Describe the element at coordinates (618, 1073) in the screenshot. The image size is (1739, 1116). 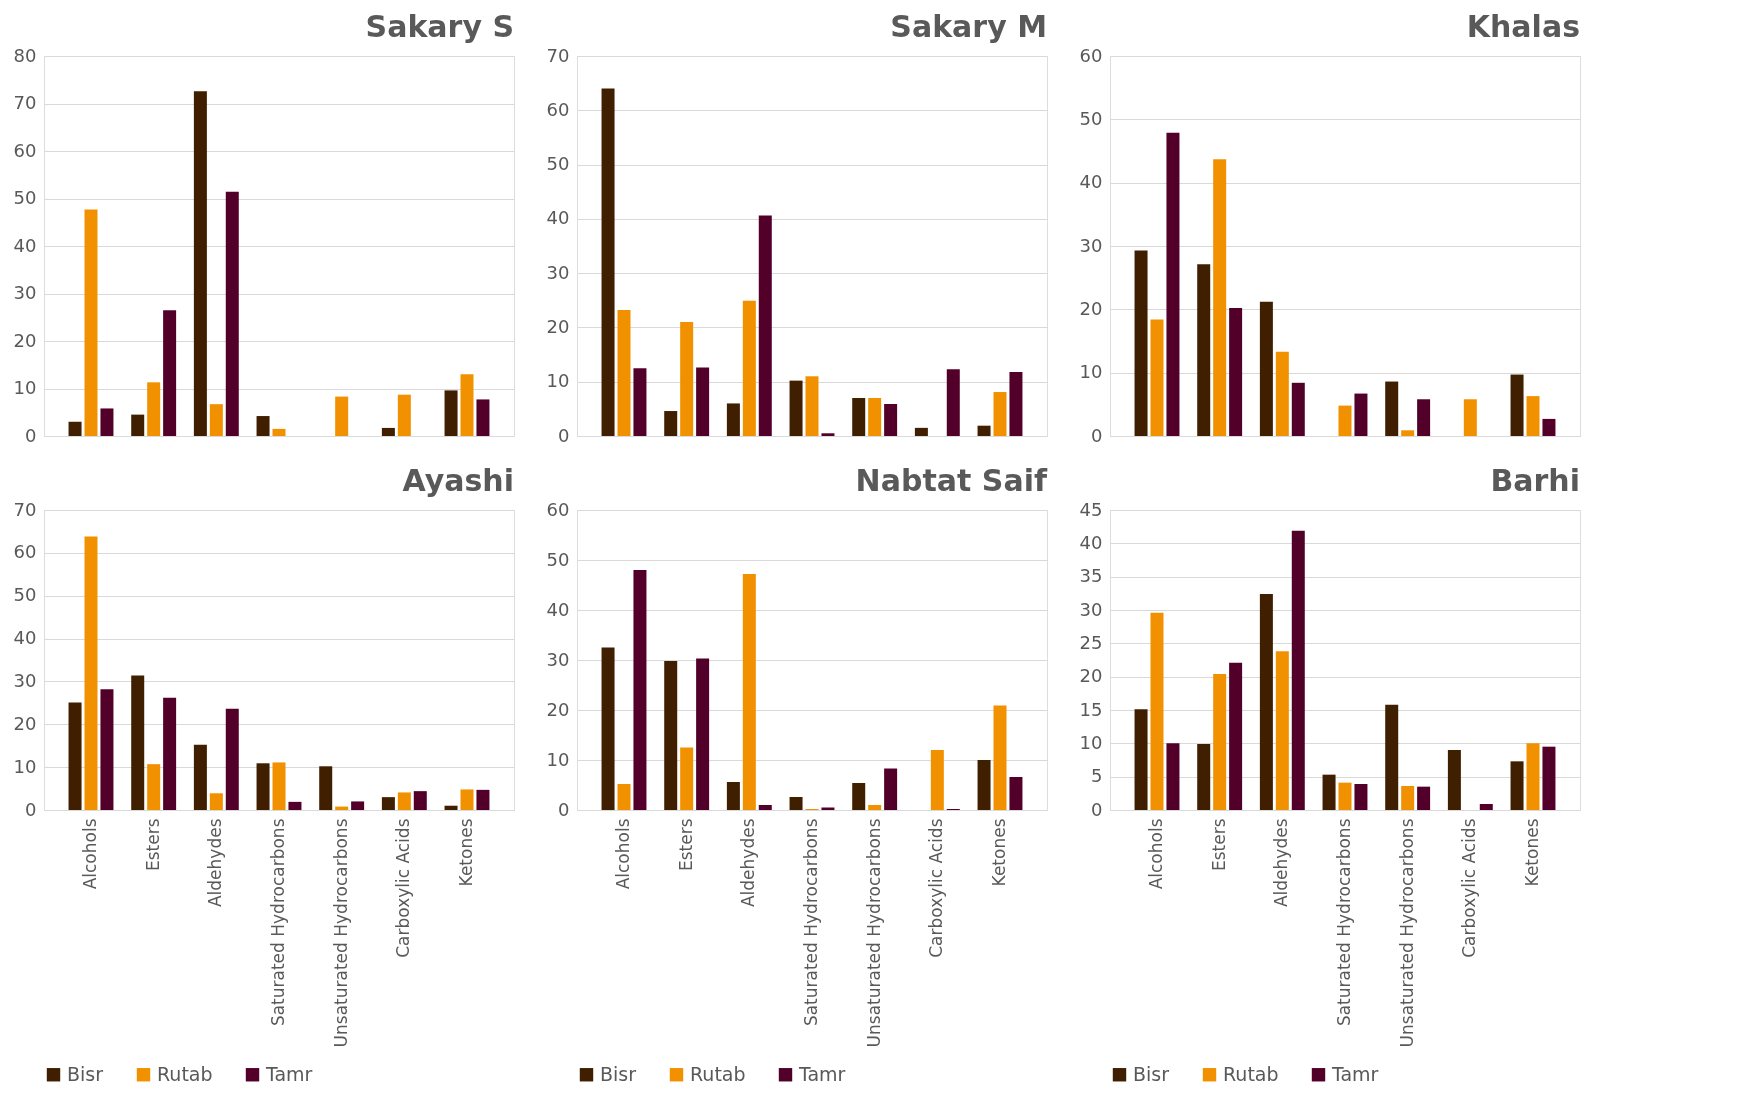
I see `legend-label: Bisr` at that location.